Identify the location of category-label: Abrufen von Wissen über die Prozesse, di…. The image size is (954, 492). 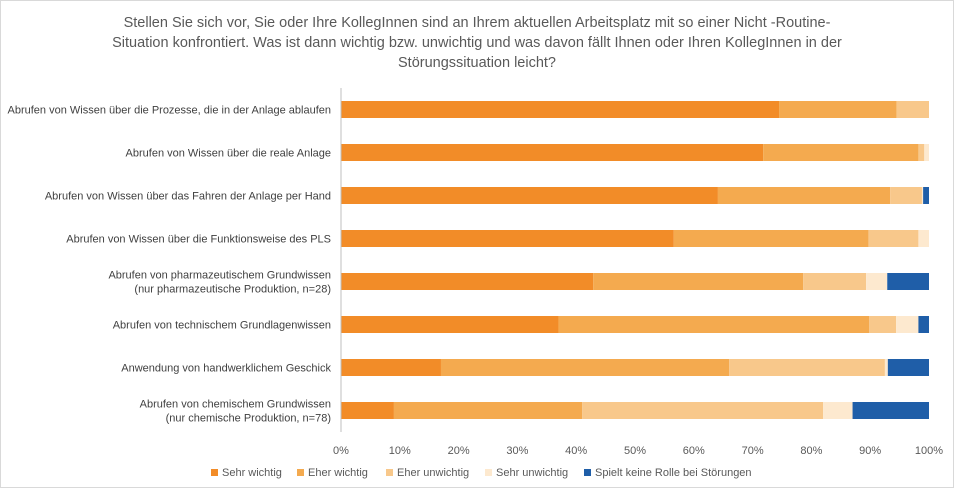
(169, 111).